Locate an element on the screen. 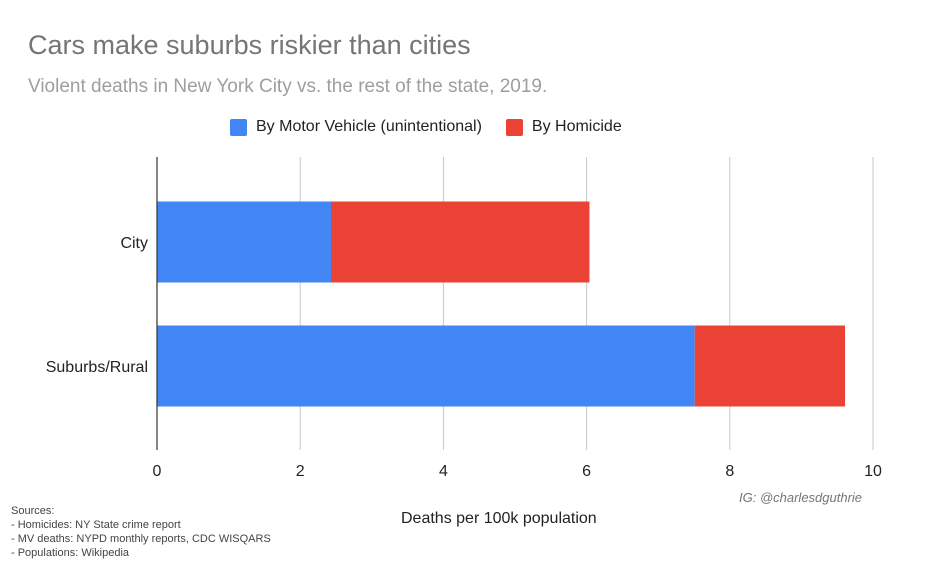 The width and height of the screenshot is (943, 569). category-label-city: City is located at coordinates (134, 243).